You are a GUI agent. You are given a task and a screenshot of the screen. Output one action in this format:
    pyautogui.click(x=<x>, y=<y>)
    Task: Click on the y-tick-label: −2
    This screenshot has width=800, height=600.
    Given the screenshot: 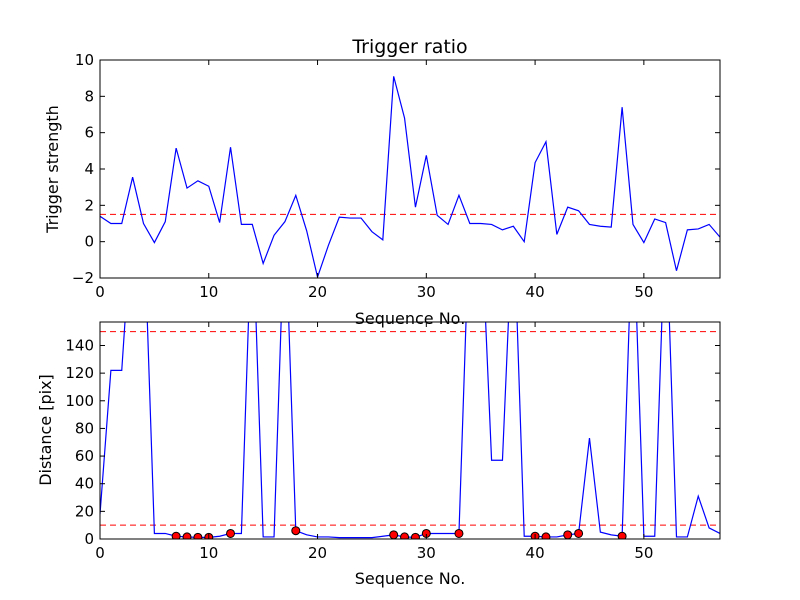 What is the action you would take?
    pyautogui.click(x=83, y=278)
    